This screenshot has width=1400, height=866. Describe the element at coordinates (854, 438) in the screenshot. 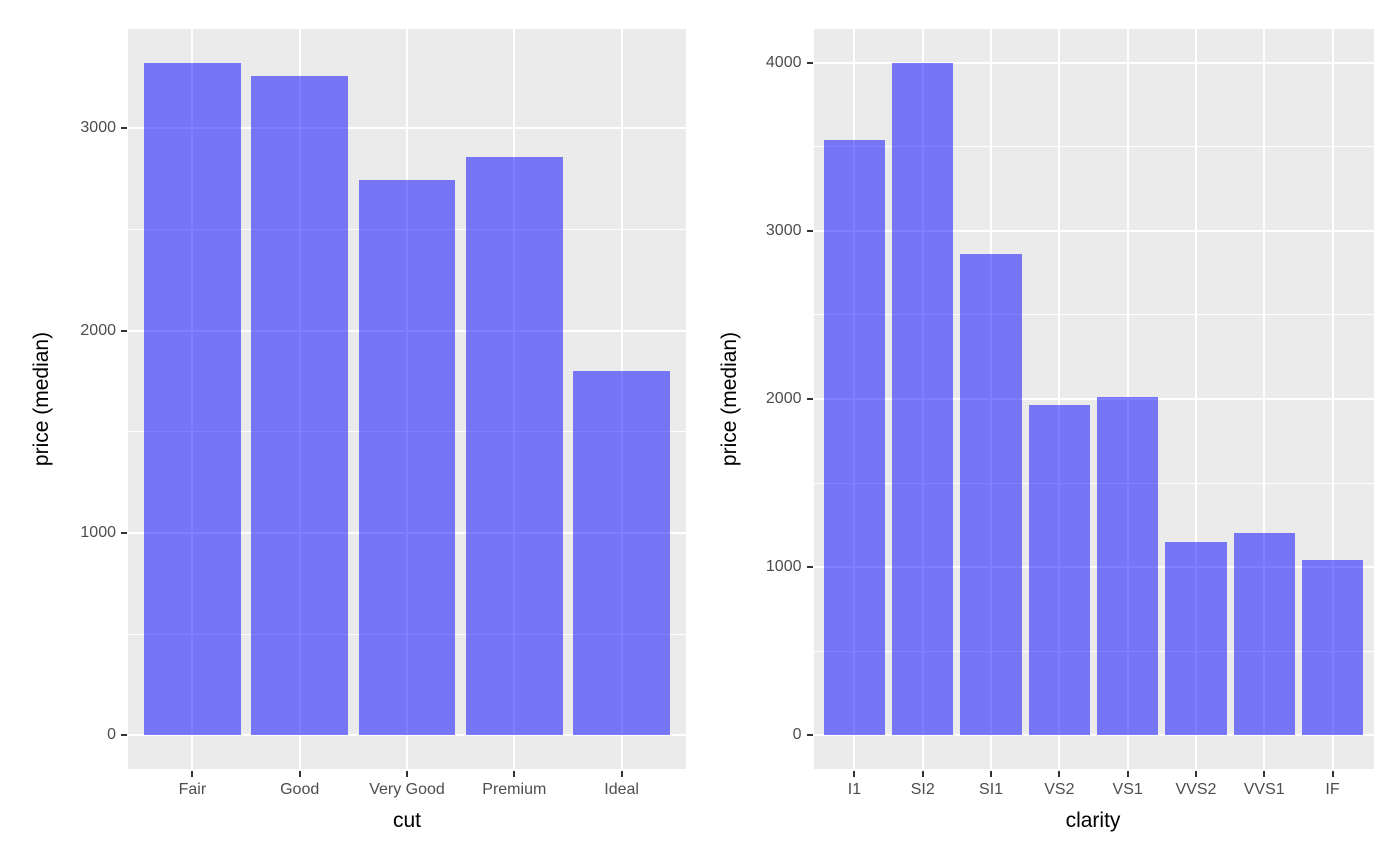

I see `bar-i1` at that location.